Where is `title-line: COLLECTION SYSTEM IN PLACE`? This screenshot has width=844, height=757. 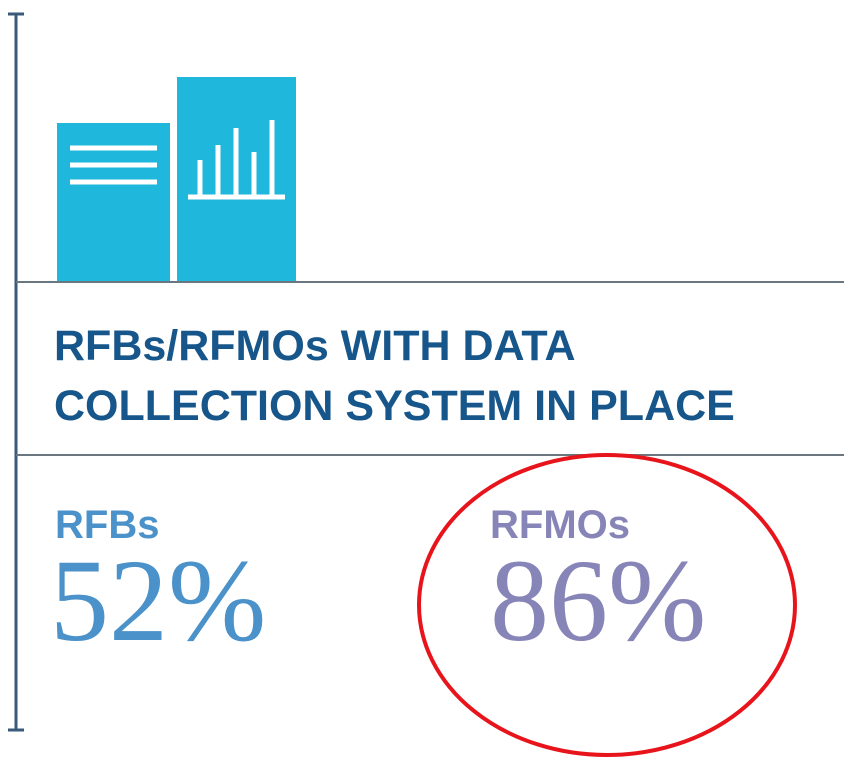
title-line: COLLECTION SYSTEM IN PLACE is located at coordinates (394, 406).